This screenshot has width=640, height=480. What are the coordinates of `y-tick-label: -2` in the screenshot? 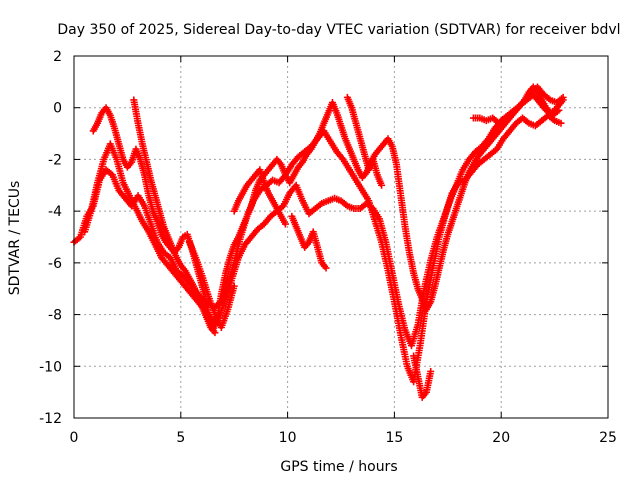 It's located at (55, 160).